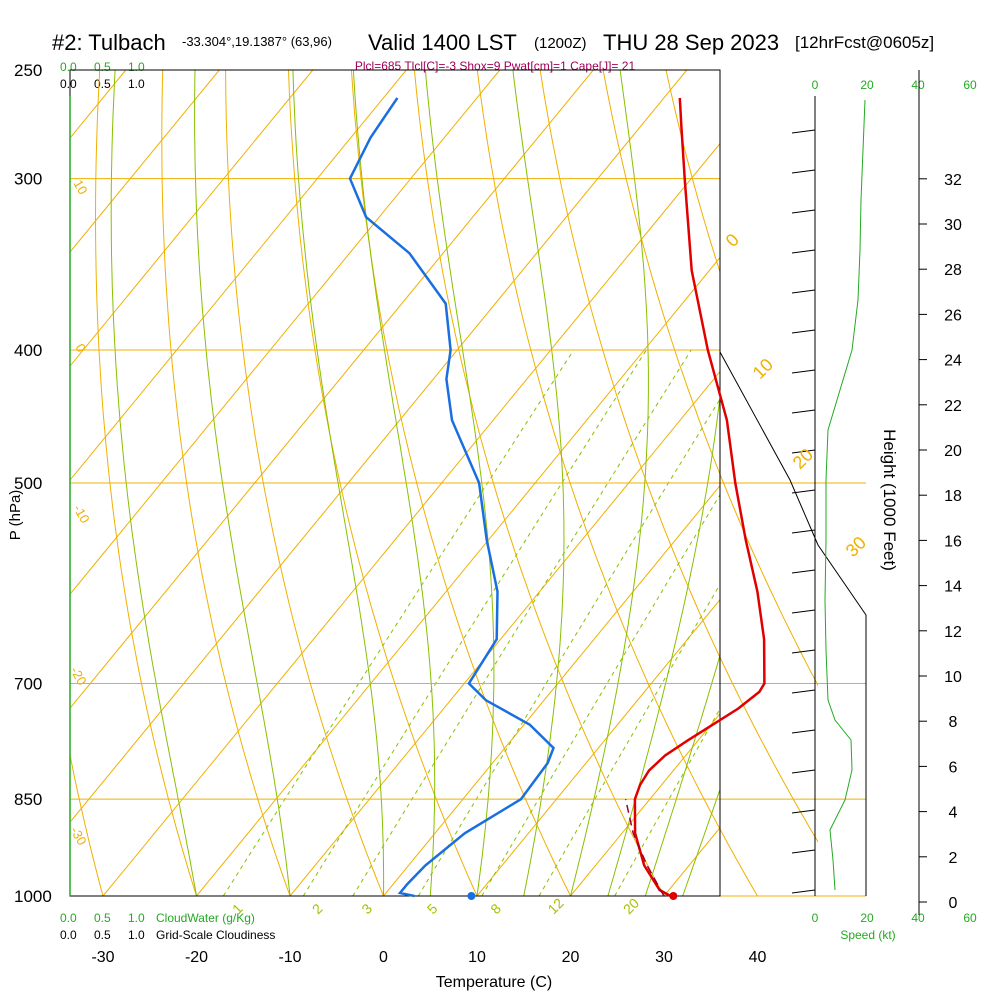 The width and height of the screenshot is (1000, 1000). What do you see at coordinates (495, 908) in the screenshot?
I see `mixing-ratio-label: 8` at bounding box center [495, 908].